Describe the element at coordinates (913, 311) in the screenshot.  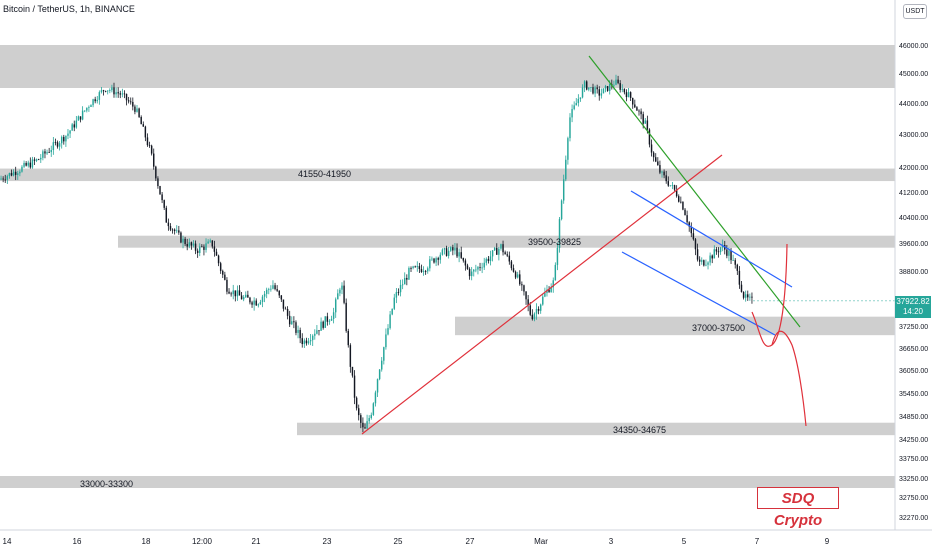
I see `last-price-countdown: 14:20` at that location.